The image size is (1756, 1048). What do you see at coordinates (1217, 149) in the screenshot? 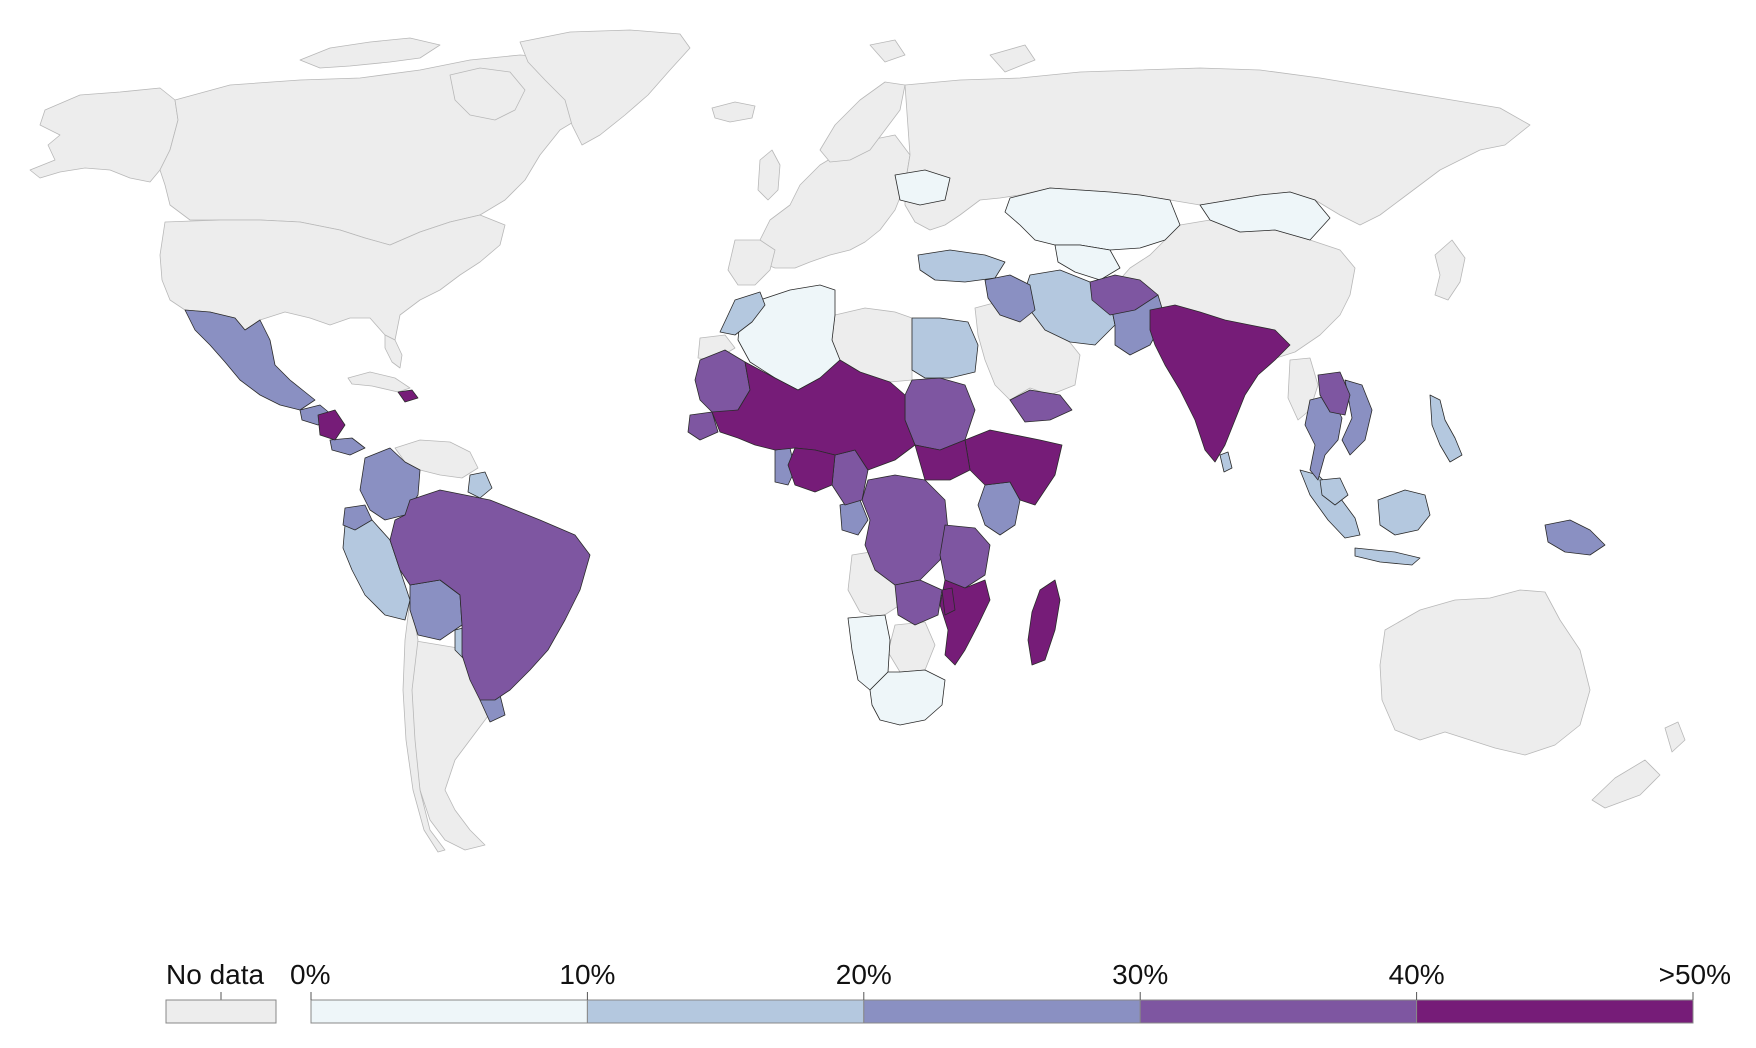
I see `land-russia` at bounding box center [1217, 149].